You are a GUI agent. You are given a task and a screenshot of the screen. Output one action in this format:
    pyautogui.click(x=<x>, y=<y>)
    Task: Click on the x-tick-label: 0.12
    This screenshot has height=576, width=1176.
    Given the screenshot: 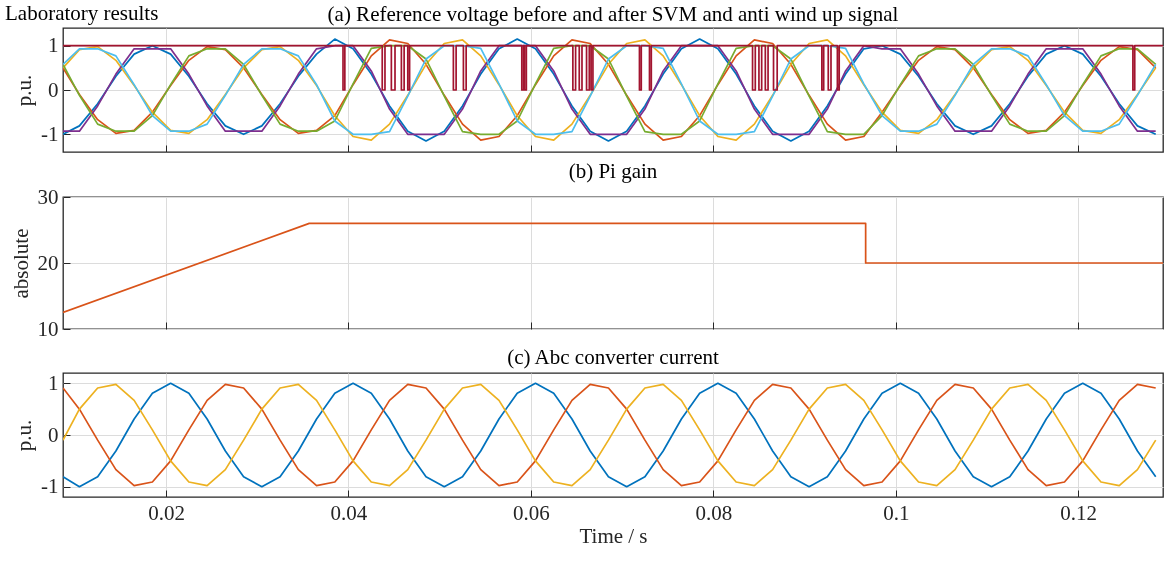 What is the action you would take?
    pyautogui.click(x=1079, y=512)
    